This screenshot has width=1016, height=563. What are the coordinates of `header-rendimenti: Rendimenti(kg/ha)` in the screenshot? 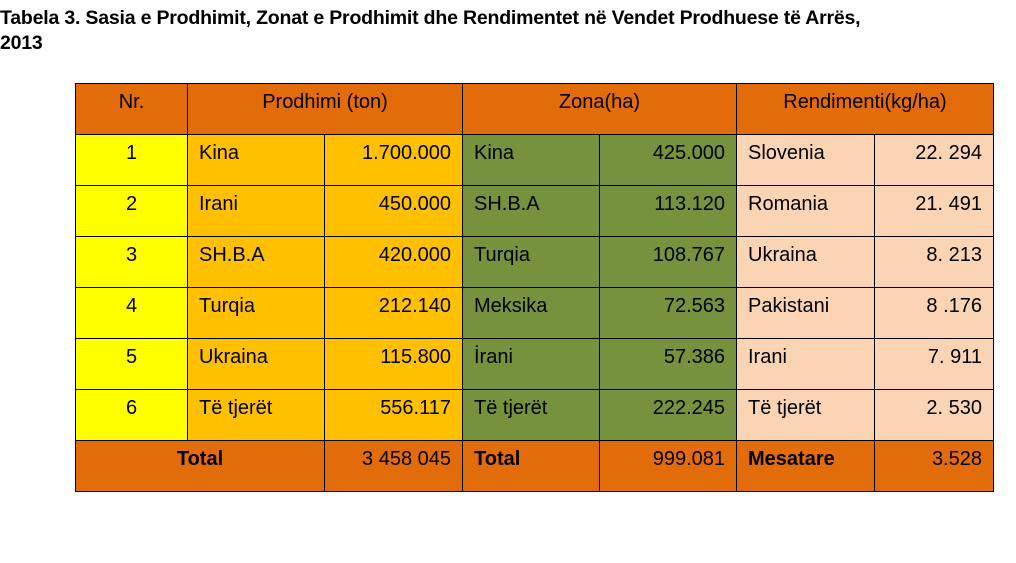 It's located at (865, 109).